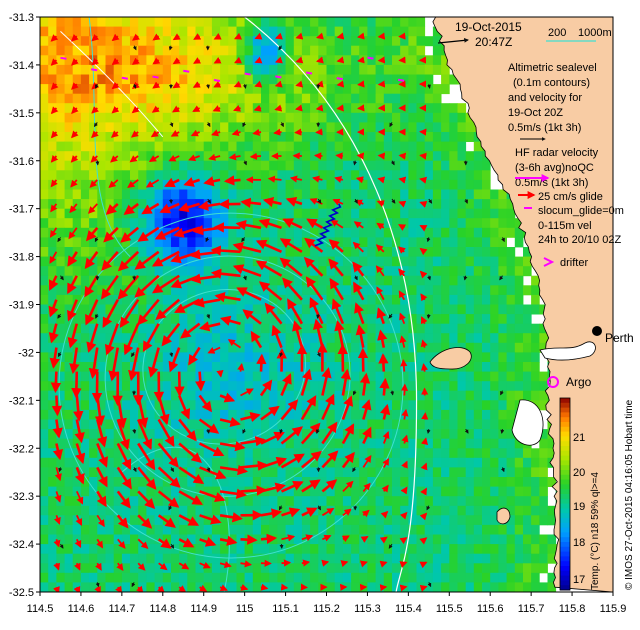 The height and width of the screenshot is (630, 640). Describe the element at coordinates (565, 494) in the screenshot. I see `colorbar-cells` at that location.